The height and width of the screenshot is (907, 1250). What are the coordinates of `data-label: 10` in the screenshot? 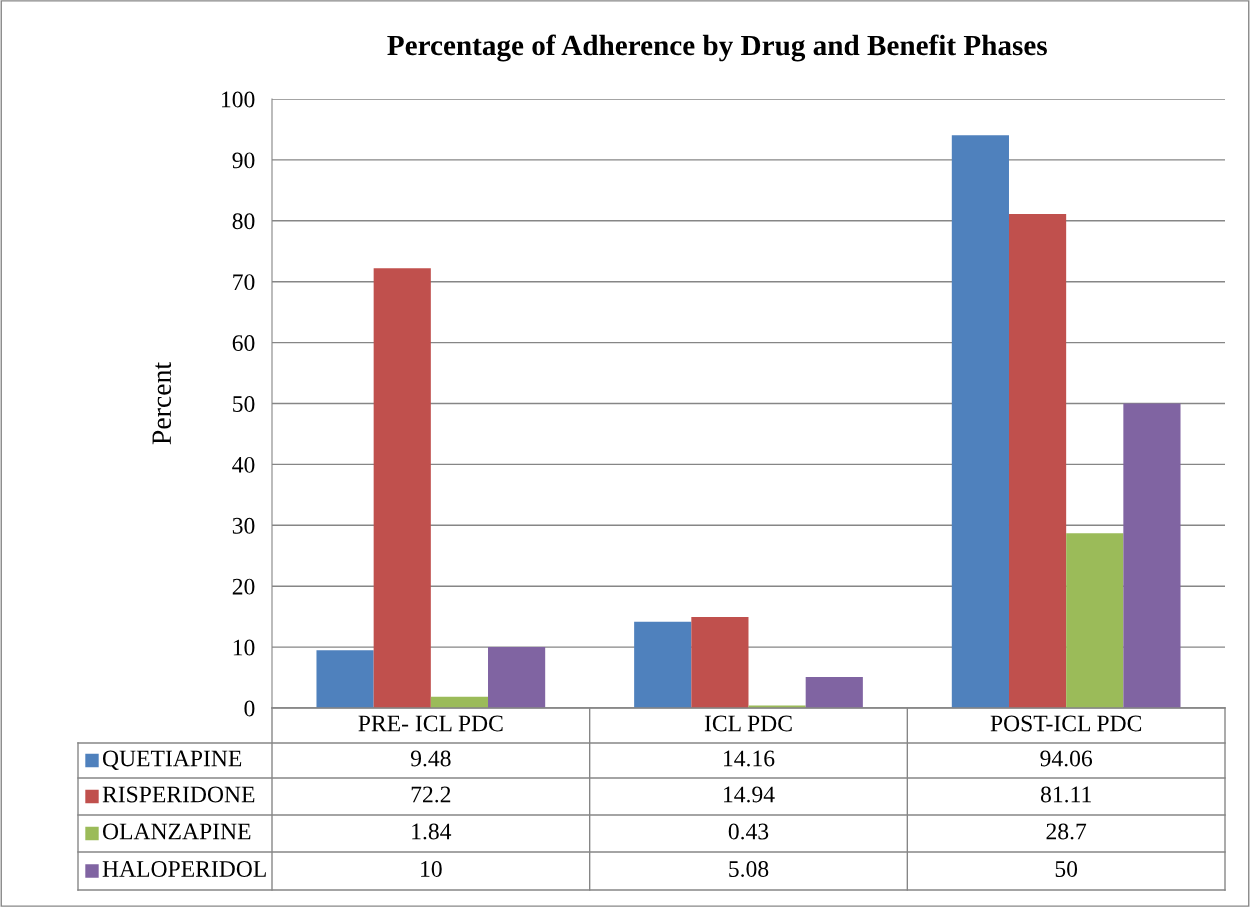 It's located at (431, 868).